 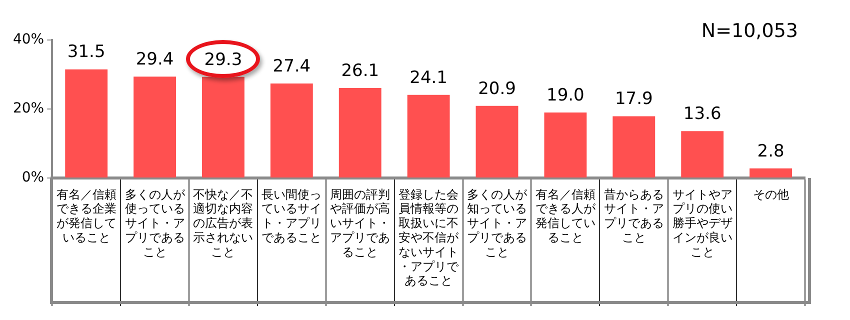 I want to click on data-label: 2.8, so click(x=770, y=151).